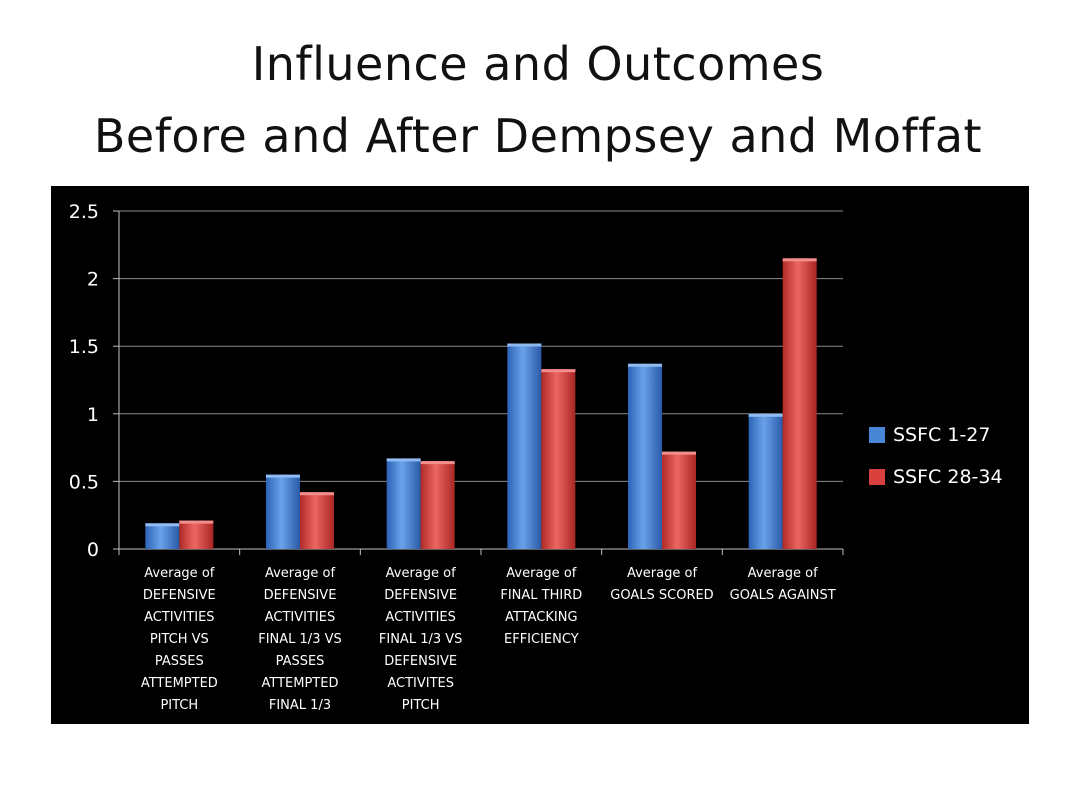 This screenshot has height=802, width=1076. What do you see at coordinates (662, 585) in the screenshot?
I see `x-category-label: Average of GOALS SCORED` at bounding box center [662, 585].